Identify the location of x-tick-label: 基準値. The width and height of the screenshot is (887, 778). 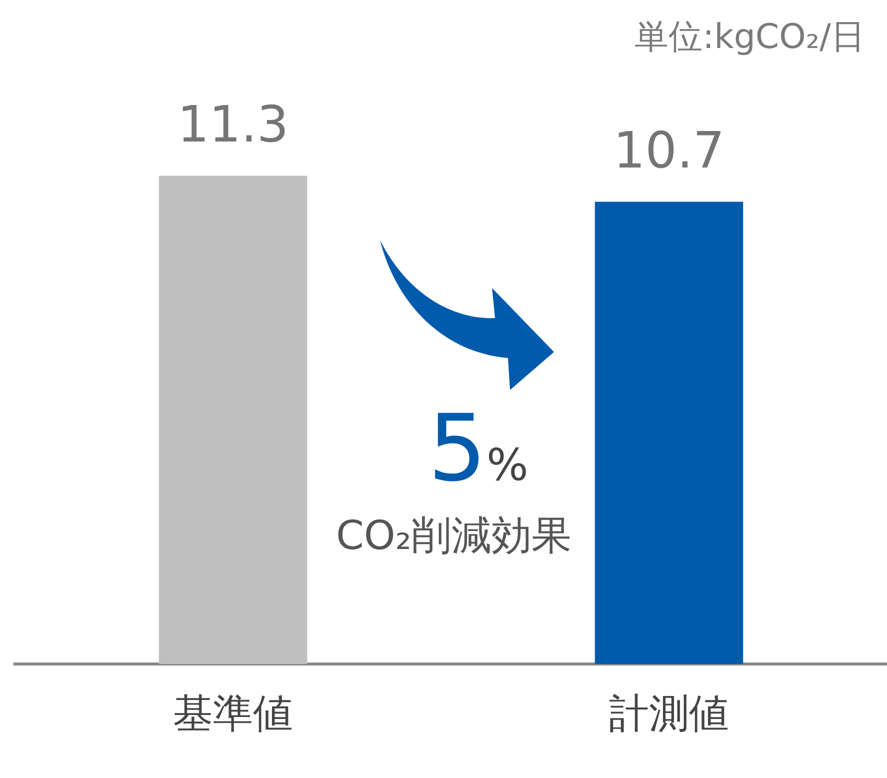
(233, 714).